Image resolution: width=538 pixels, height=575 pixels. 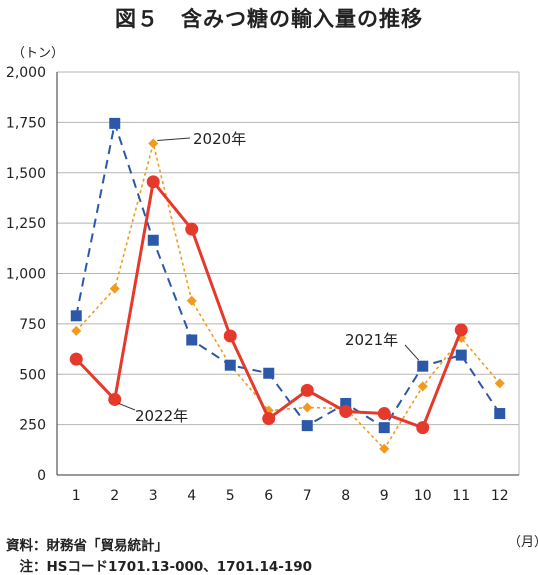 I want to click on annotation-2021-label: 2021年, so click(x=371, y=340).